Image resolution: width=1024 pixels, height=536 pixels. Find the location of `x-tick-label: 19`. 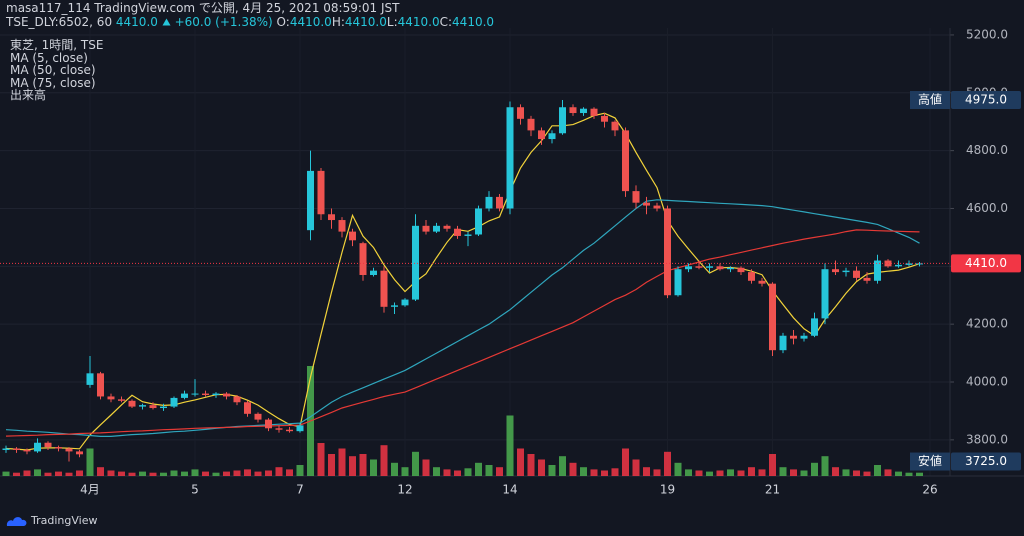

x-tick-label: 19 is located at coordinates (667, 490).